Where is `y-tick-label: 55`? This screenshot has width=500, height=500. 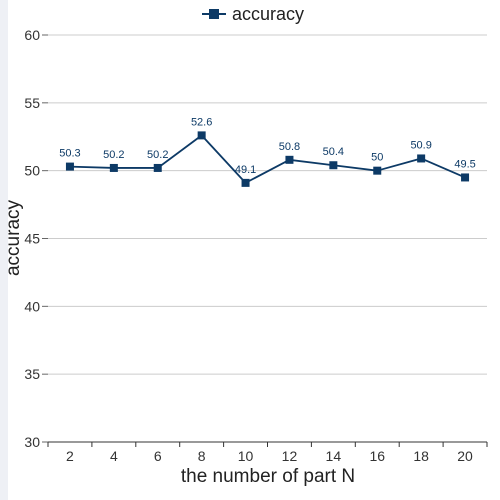
y-tick-label: 55 is located at coordinates (32, 103).